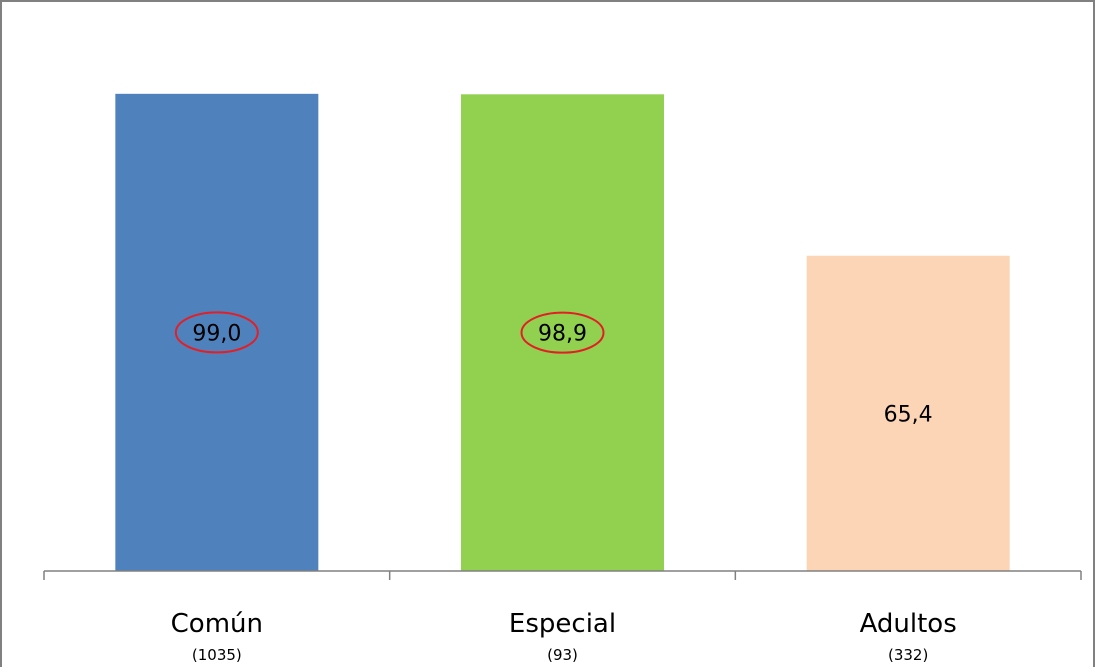 This screenshot has width=1095, height=672. I want to click on sample-size-label-comun: (1035), so click(217, 655).